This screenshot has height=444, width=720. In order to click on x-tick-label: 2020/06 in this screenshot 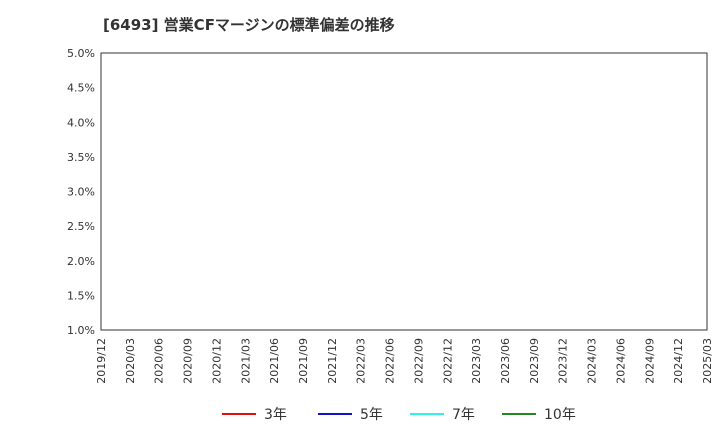, I will do `click(159, 361)`.